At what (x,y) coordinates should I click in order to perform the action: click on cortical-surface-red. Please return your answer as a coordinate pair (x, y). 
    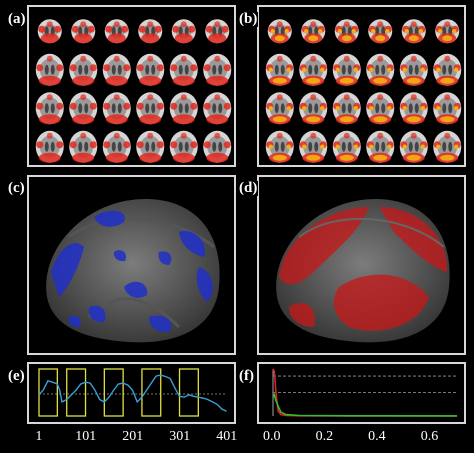
    Looking at the image, I should click on (363, 270).